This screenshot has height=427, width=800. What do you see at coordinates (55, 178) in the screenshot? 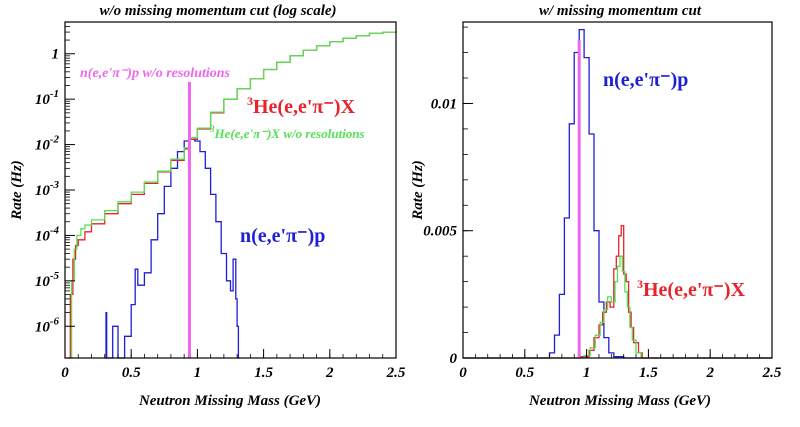
I see `left-y-ticks: 10⁻⁶ 10⁻⁵ 10⁻⁴ 10⁻³ 10⁻² 10⁻¹ 1` at bounding box center [55, 178].